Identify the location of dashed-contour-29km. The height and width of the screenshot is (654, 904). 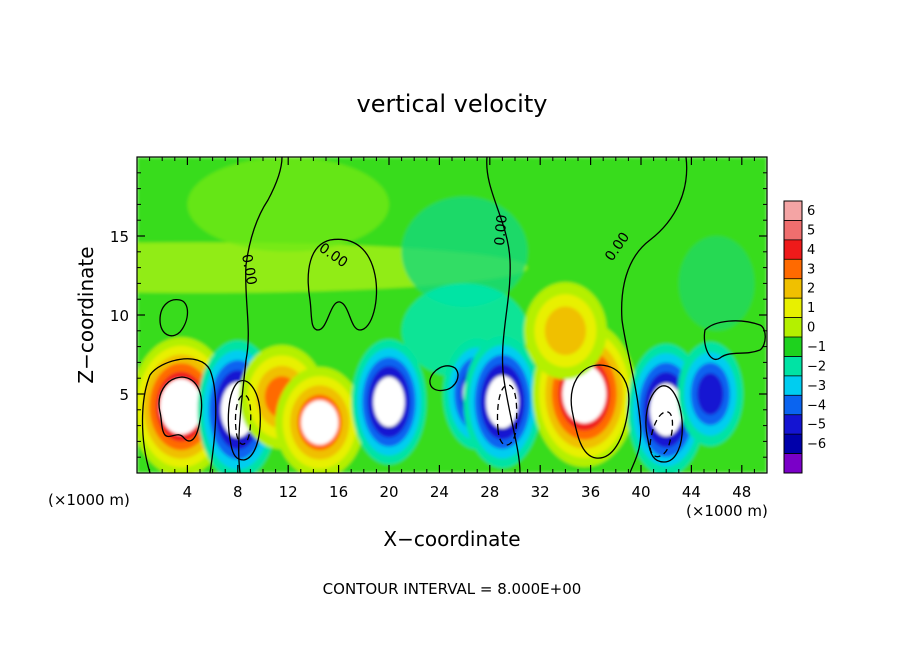
(507, 415).